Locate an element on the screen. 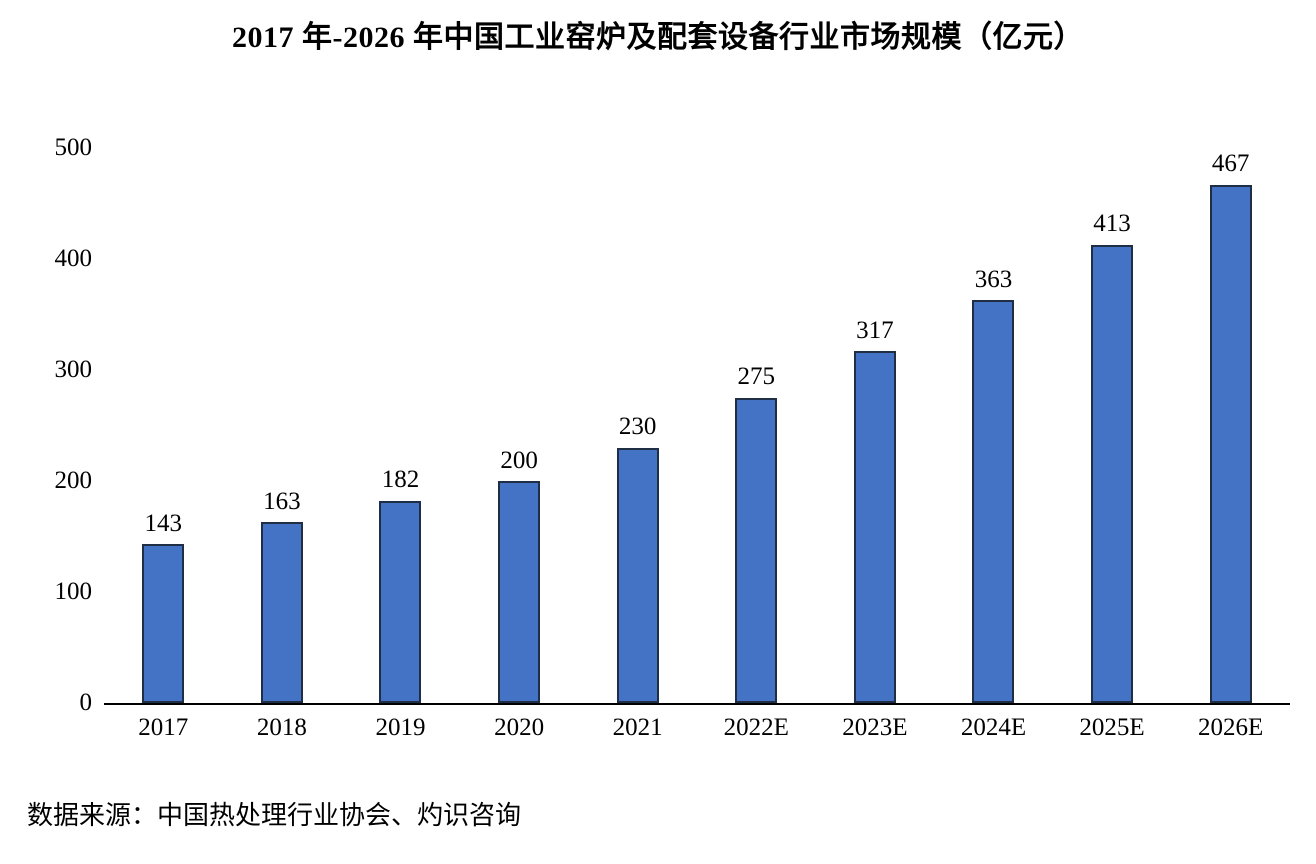  x-axis-label: 2018 is located at coordinates (281, 727).